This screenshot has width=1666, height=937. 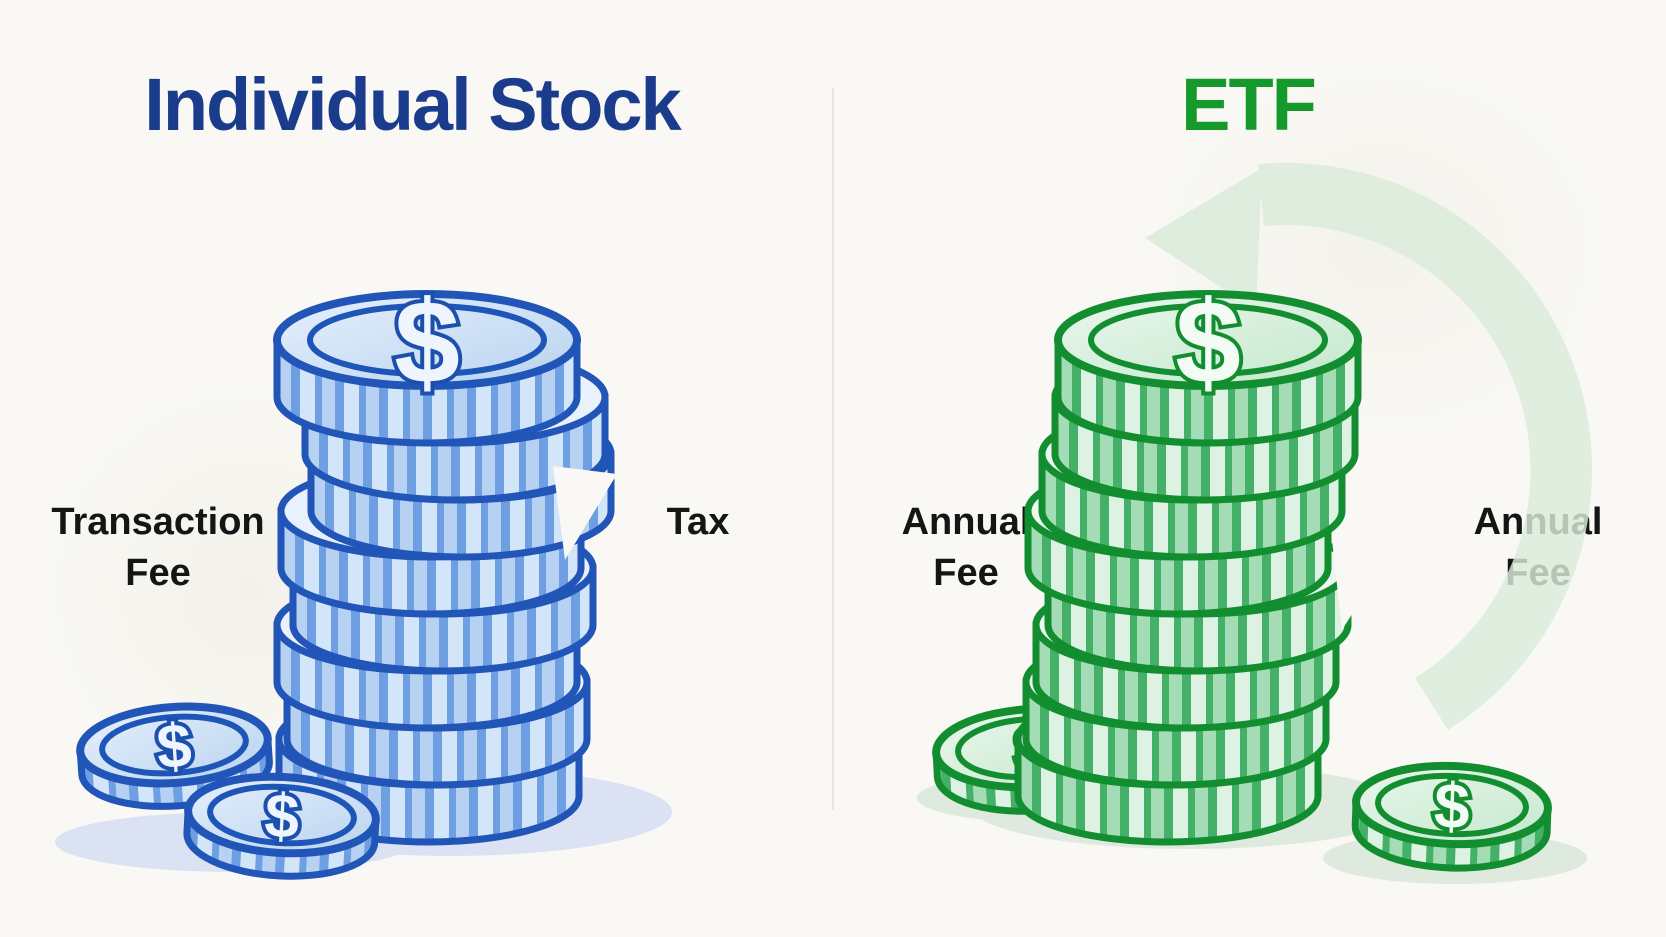 I want to click on tax-label: Tax, so click(x=698, y=522).